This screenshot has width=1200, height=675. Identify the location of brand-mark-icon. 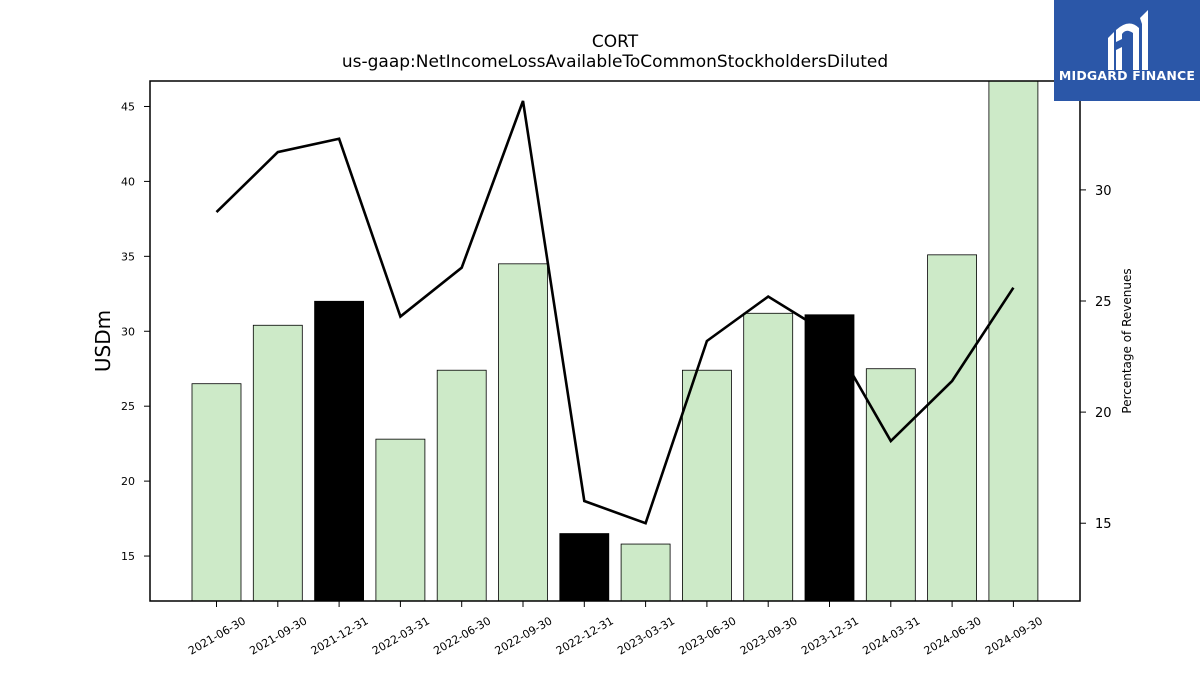
(1128, 40).